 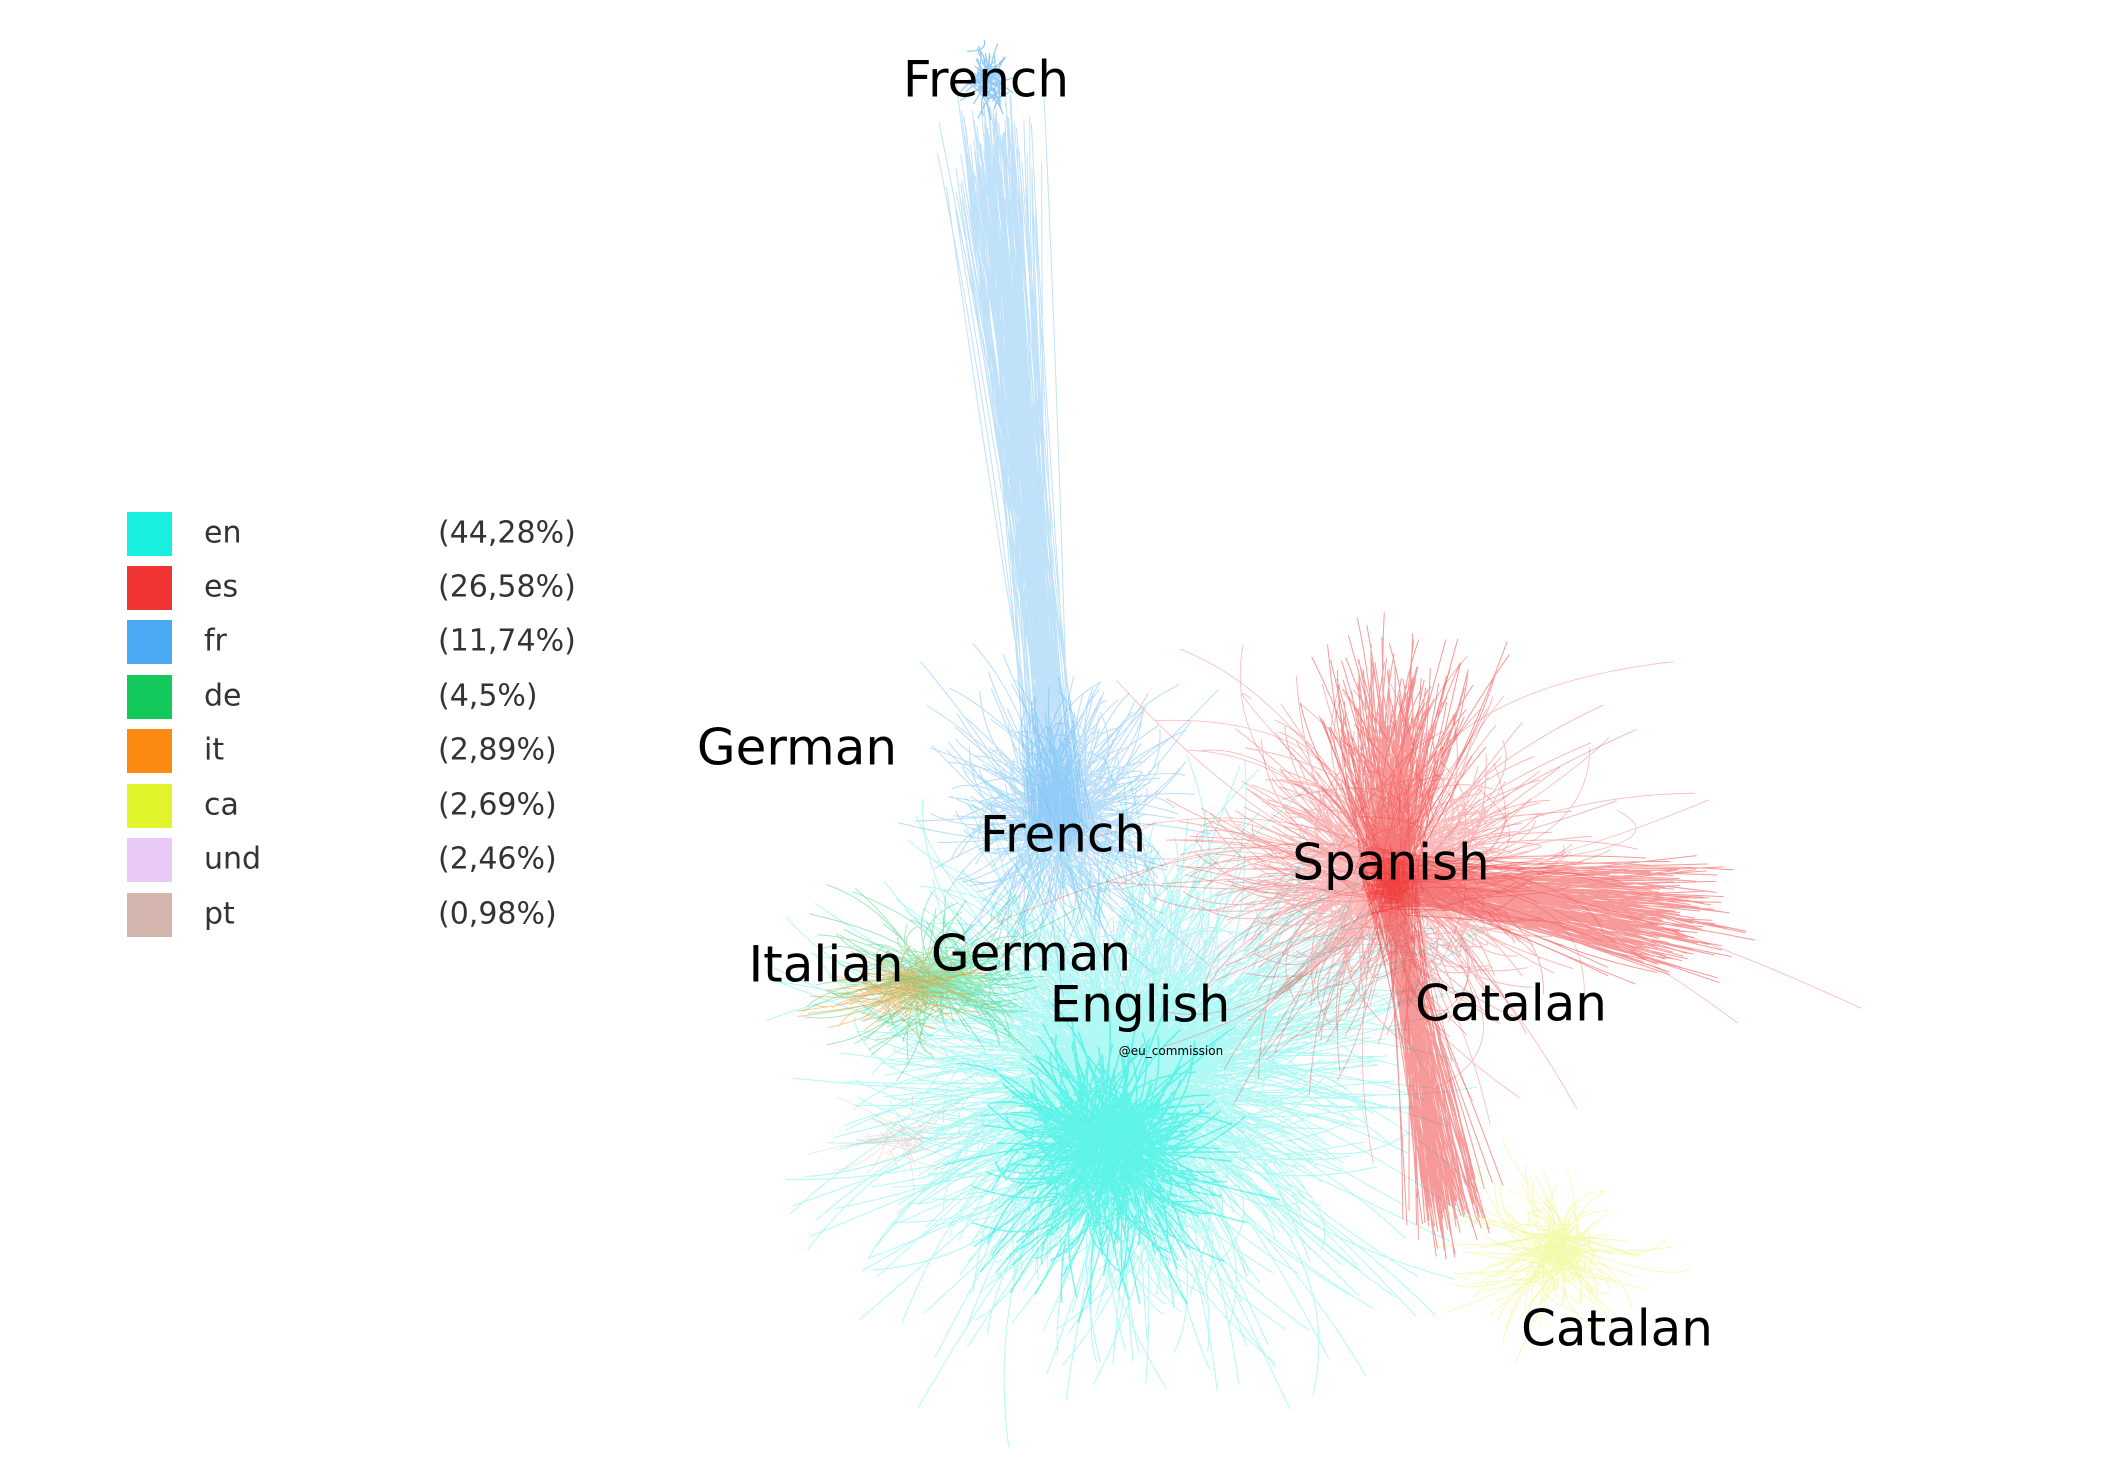 I want to click on center-node-label: @eu_commission, so click(x=1171, y=1051).